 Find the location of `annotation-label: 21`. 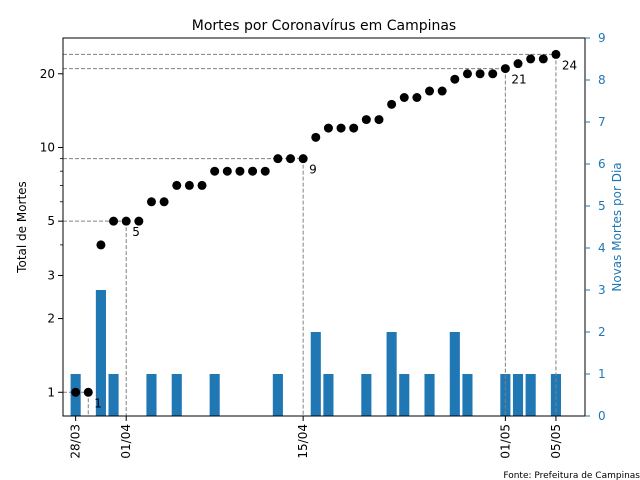

annotation-label: 21 is located at coordinates (518, 80).